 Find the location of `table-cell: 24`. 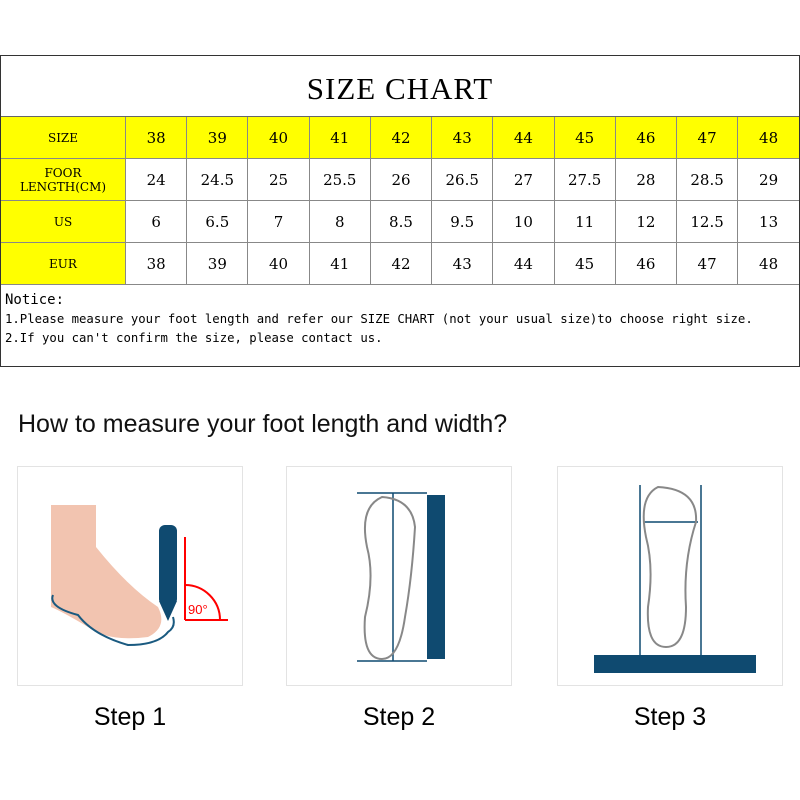

table-cell: 24 is located at coordinates (156, 179).